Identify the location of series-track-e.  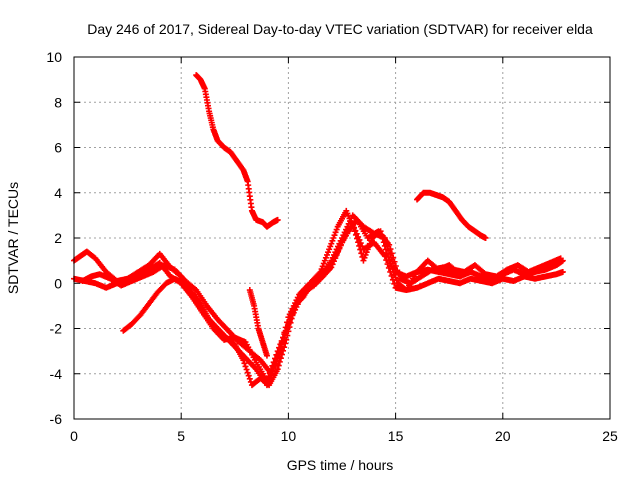
(237, 151).